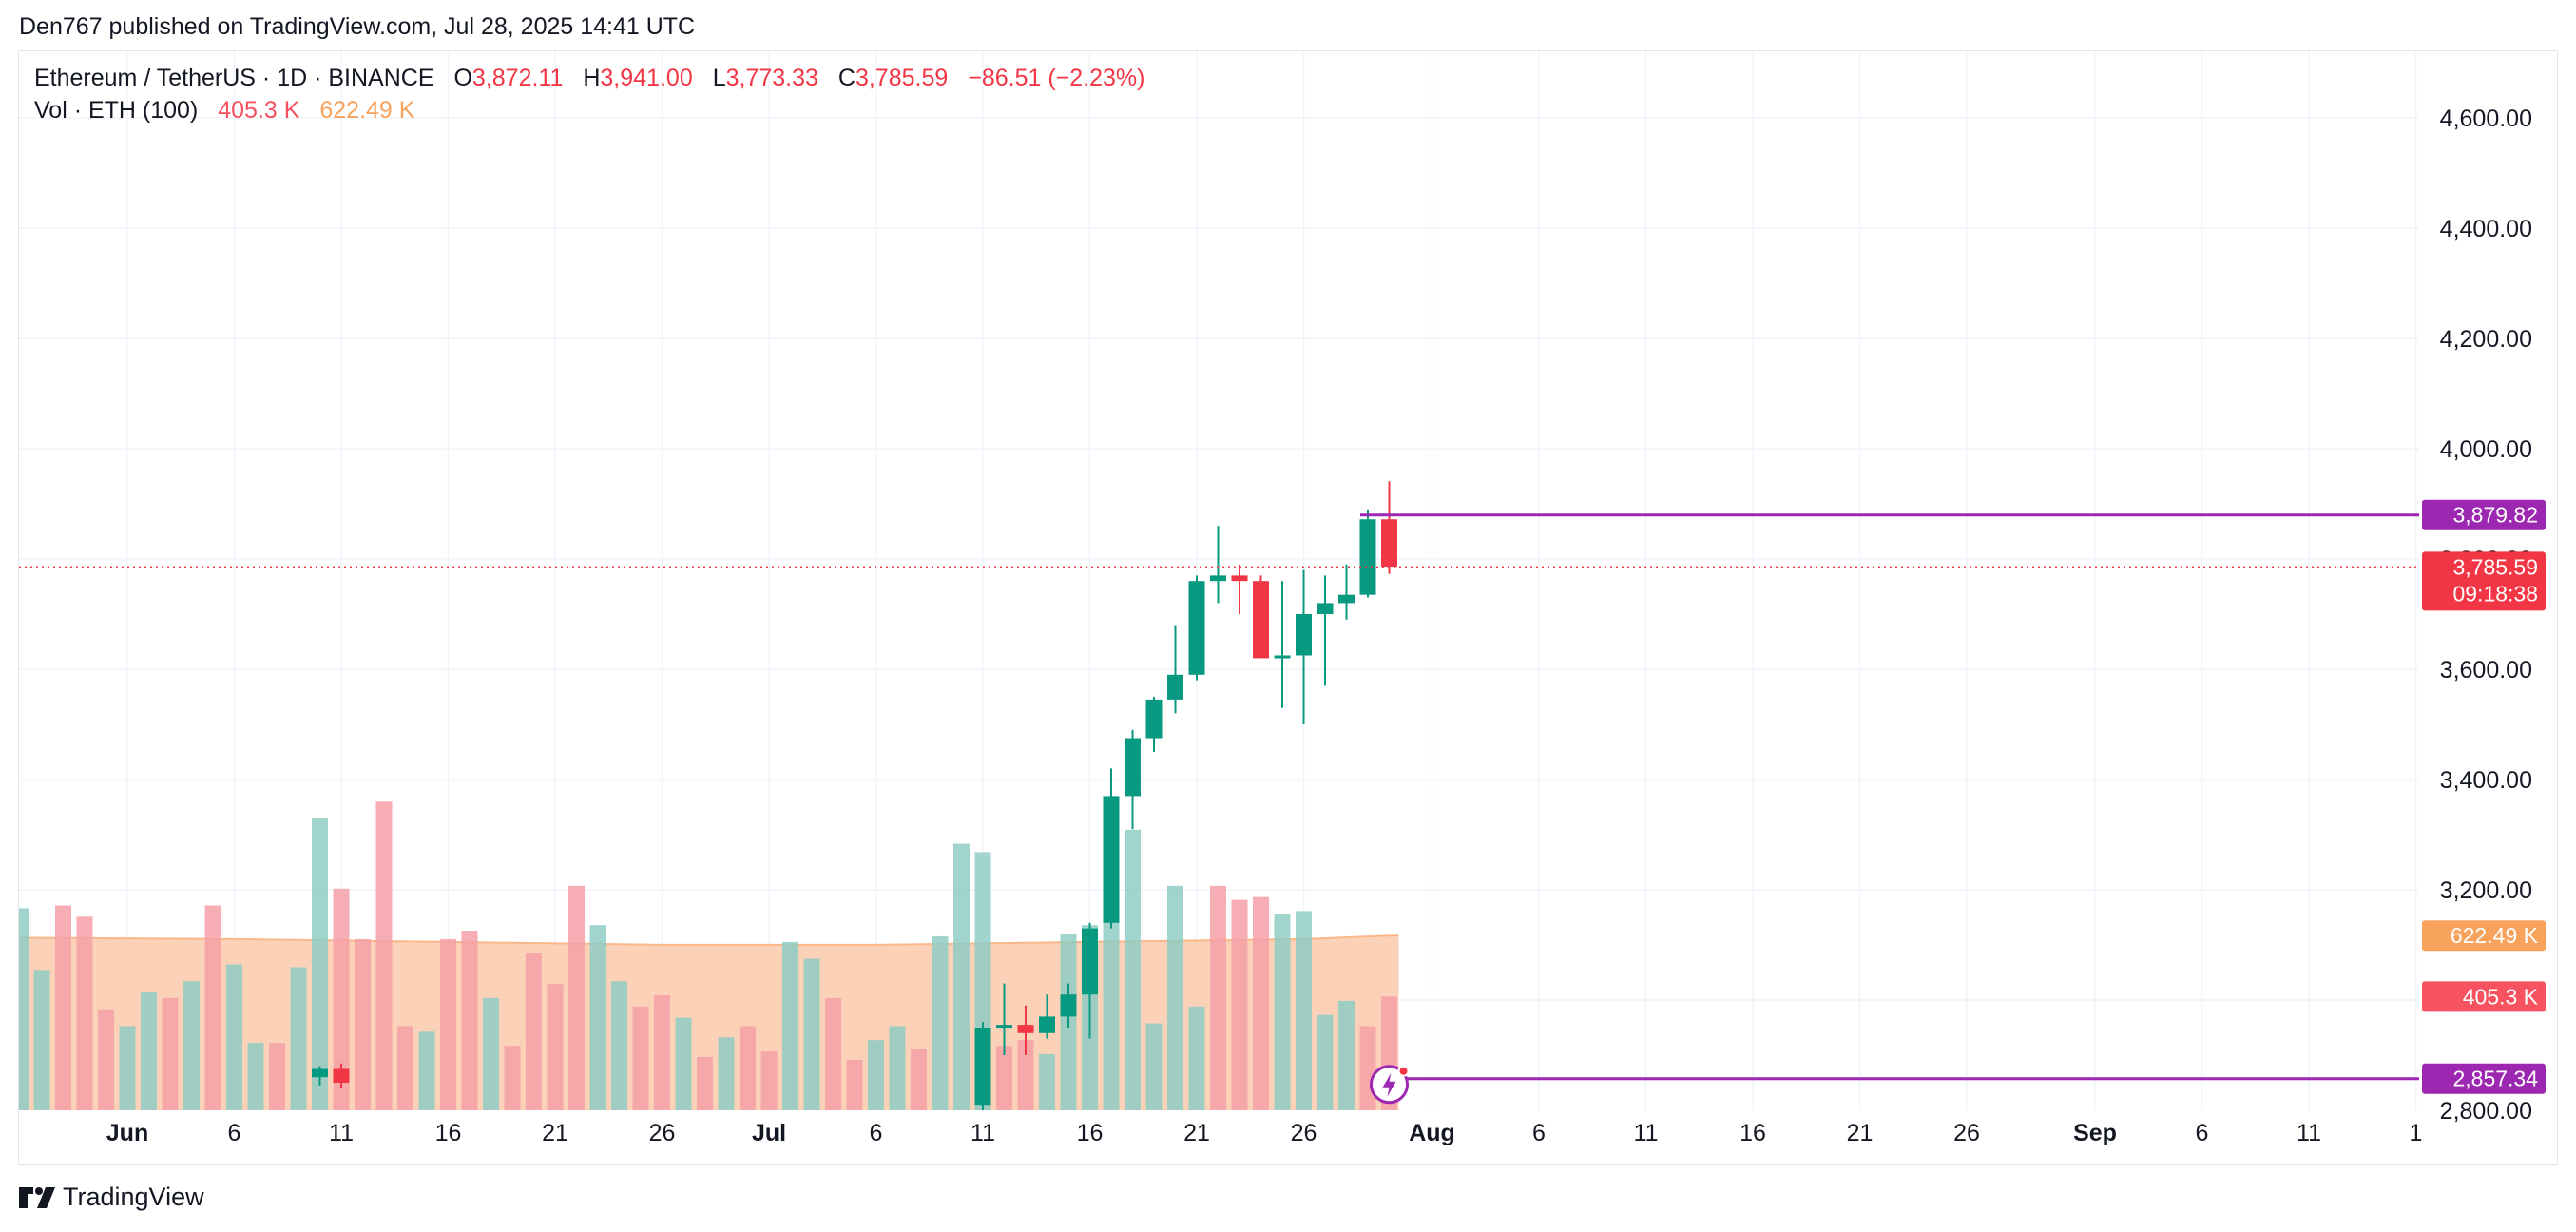 The image size is (2576, 1232). Describe the element at coordinates (1404, 1071) in the screenshot. I see `alert-dot-icon` at that location.